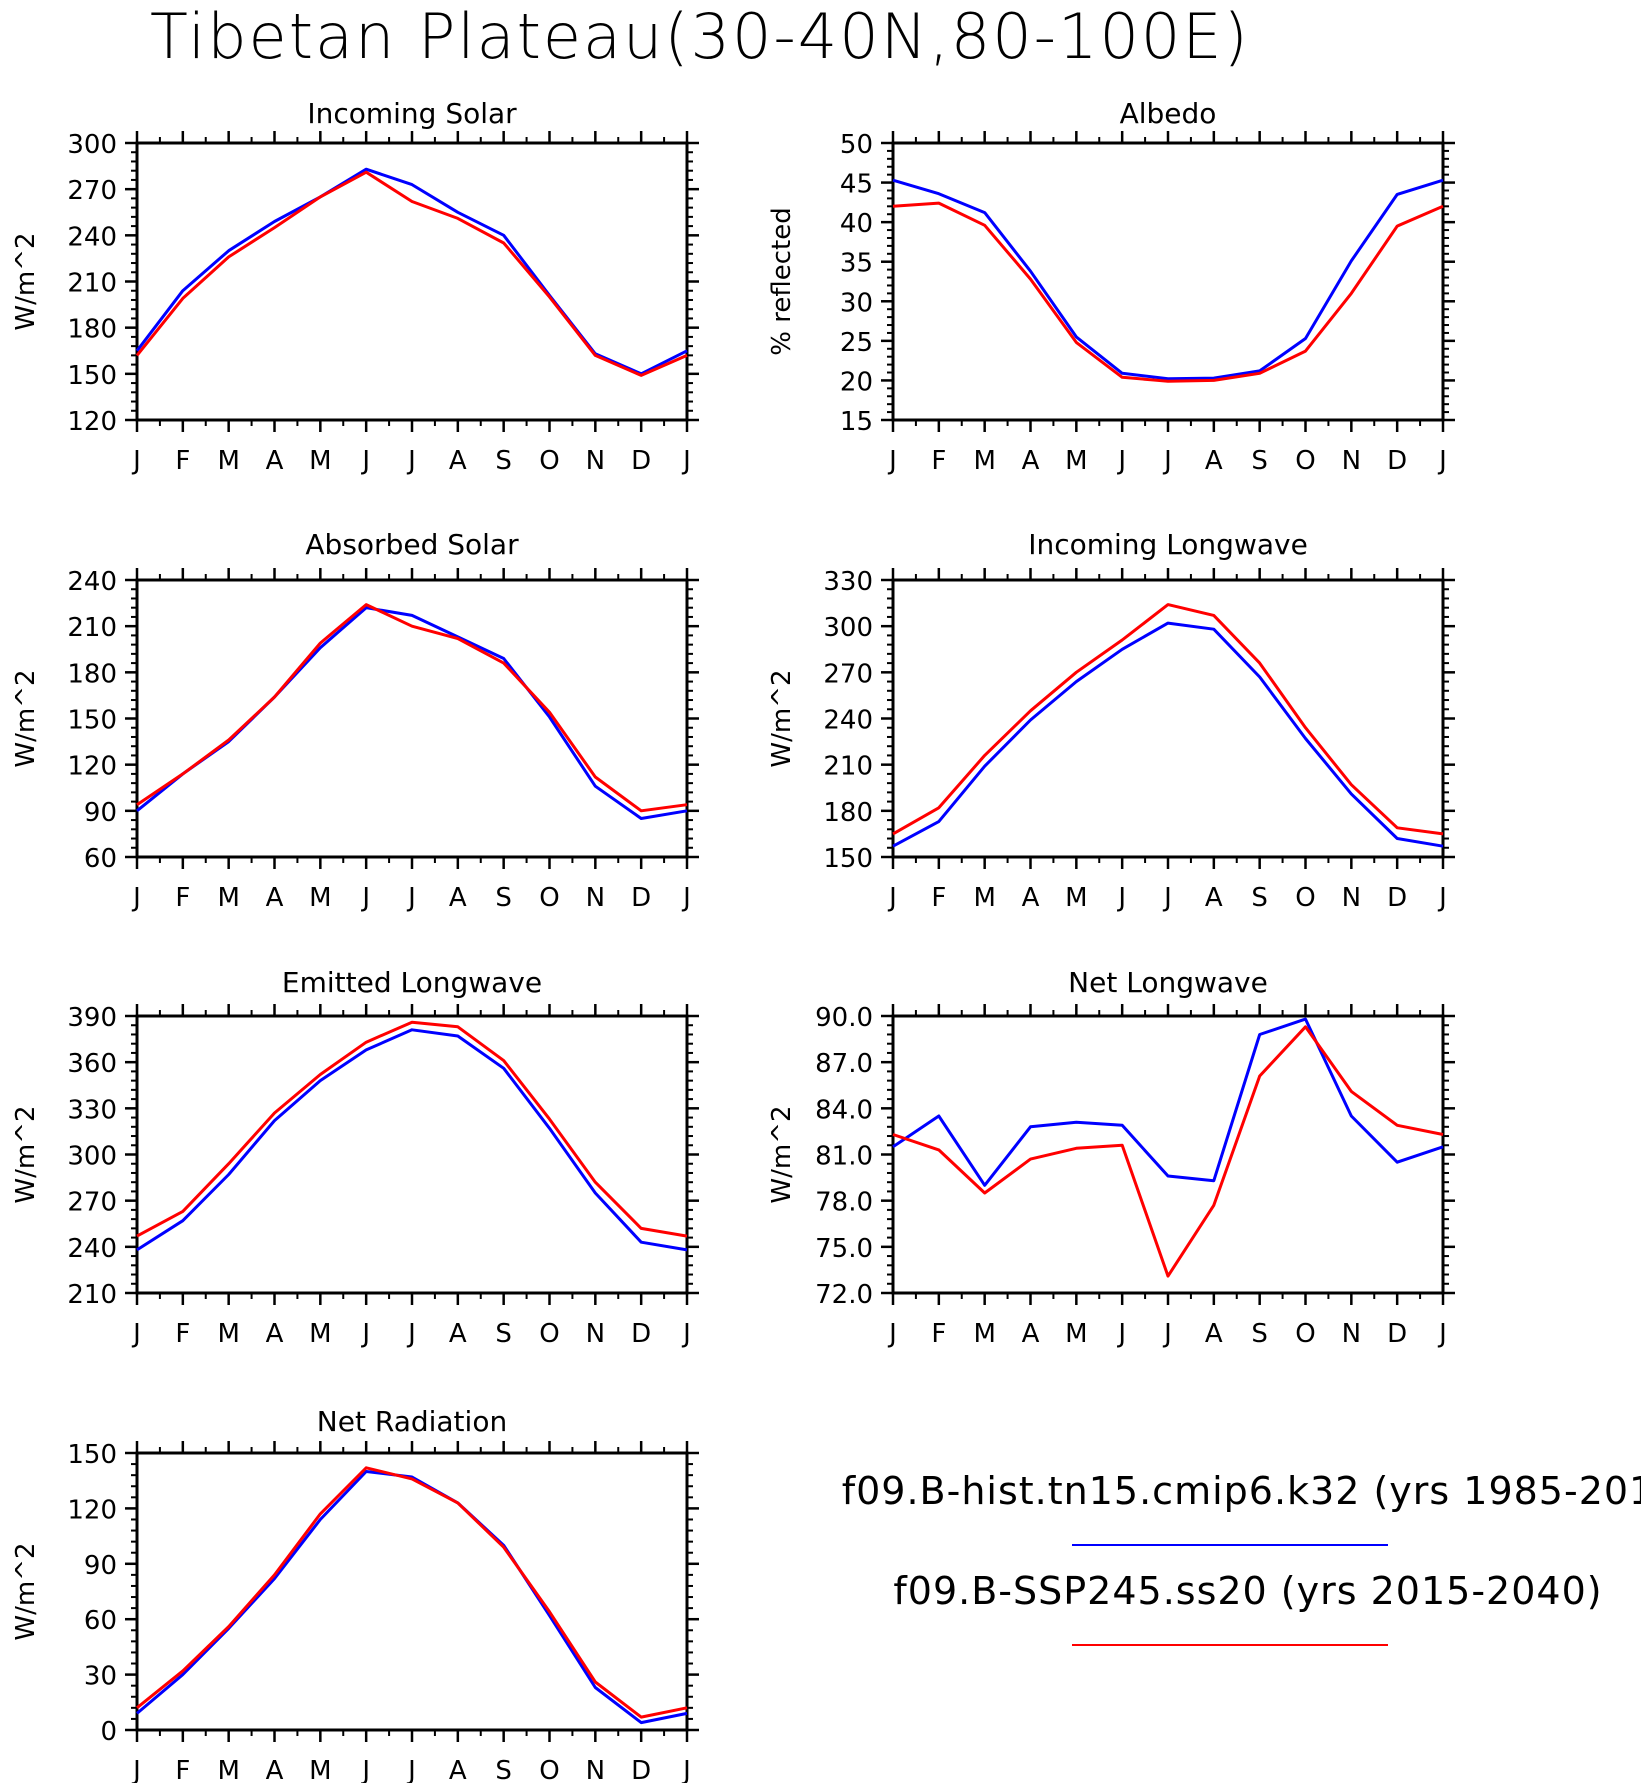 This screenshot has width=1641, height=1783. I want to click on y-tick-label: 270, so click(92, 191).